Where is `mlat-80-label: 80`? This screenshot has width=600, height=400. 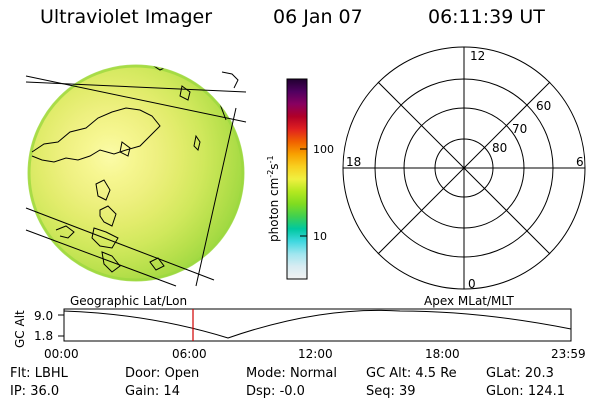 mlat-80-label: 80 is located at coordinates (499, 148).